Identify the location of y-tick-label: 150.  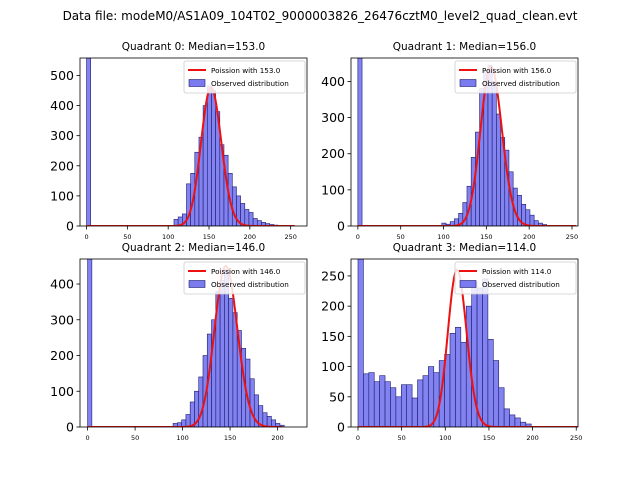
(333, 336).